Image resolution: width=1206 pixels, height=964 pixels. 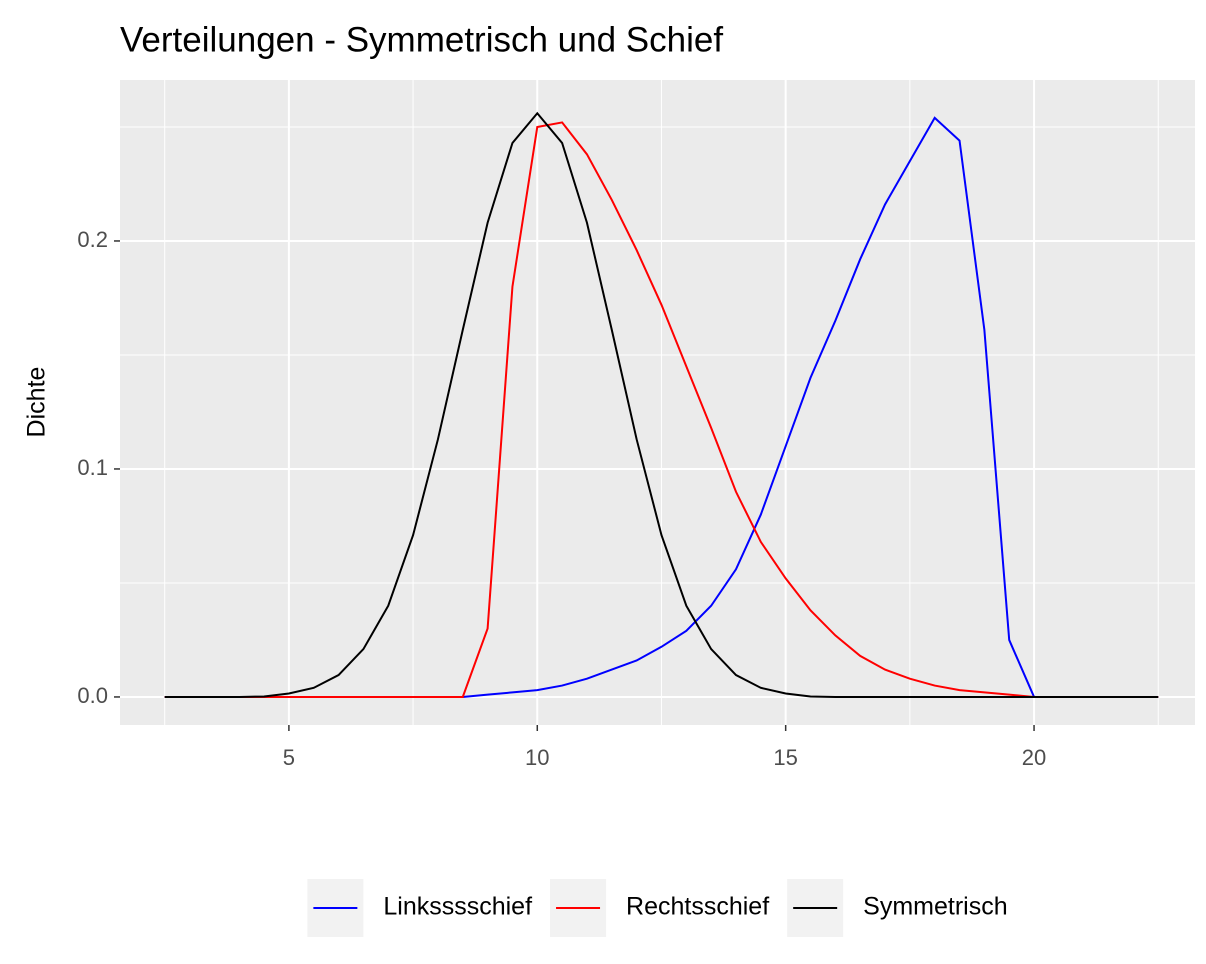 I want to click on y-tick-label: 0.0, so click(x=92, y=695).